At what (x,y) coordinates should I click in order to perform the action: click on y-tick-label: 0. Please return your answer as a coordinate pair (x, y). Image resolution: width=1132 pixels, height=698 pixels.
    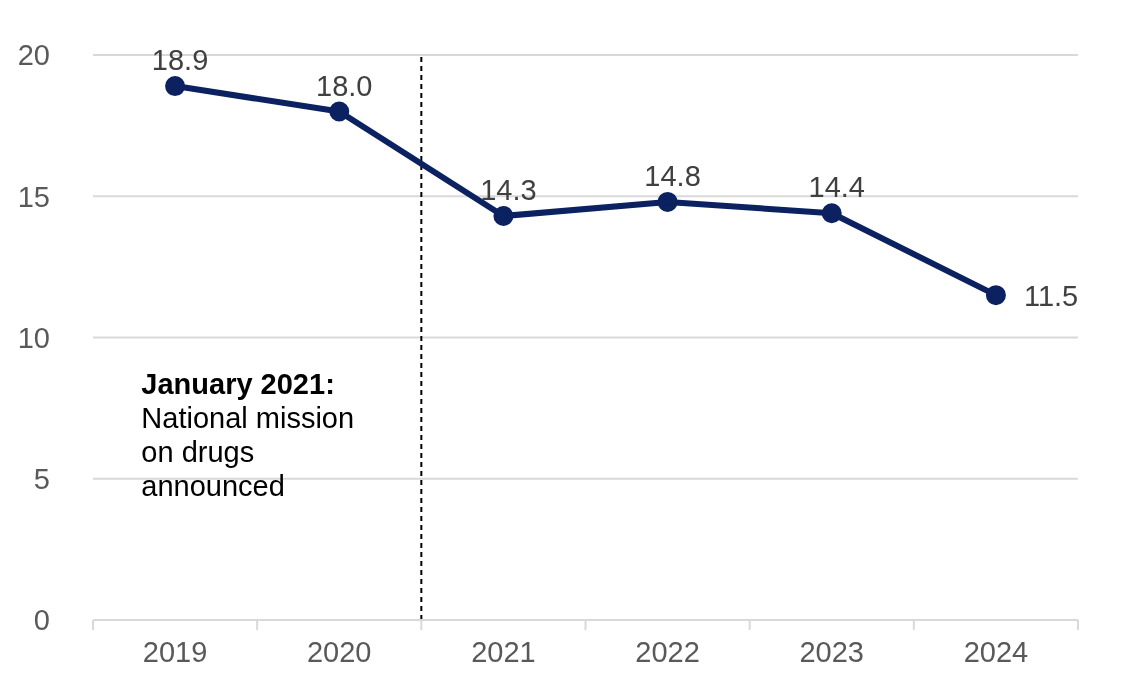
    Looking at the image, I should click on (41, 620).